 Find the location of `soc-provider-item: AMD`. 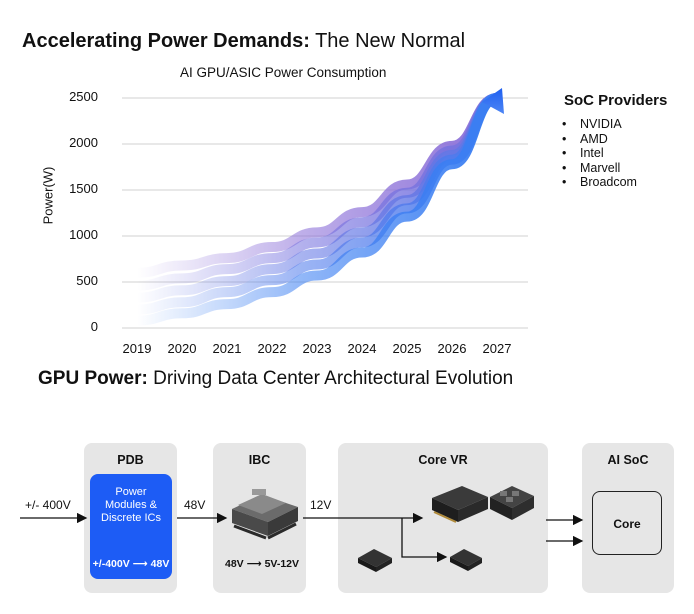

soc-provider-item: AMD is located at coordinates (599, 139).